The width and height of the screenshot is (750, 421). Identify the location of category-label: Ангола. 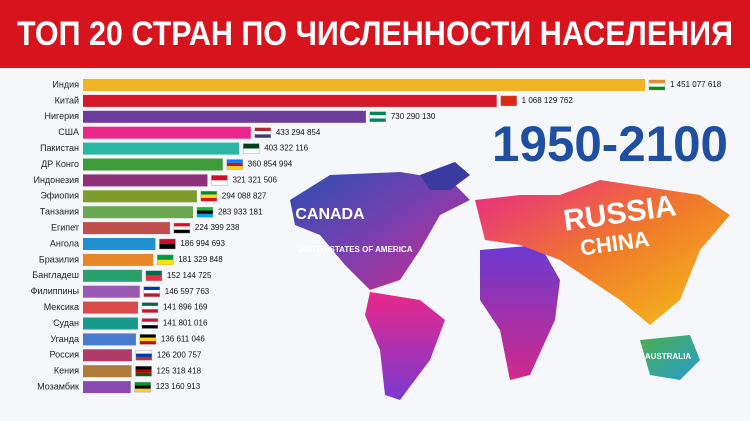
(64, 243).